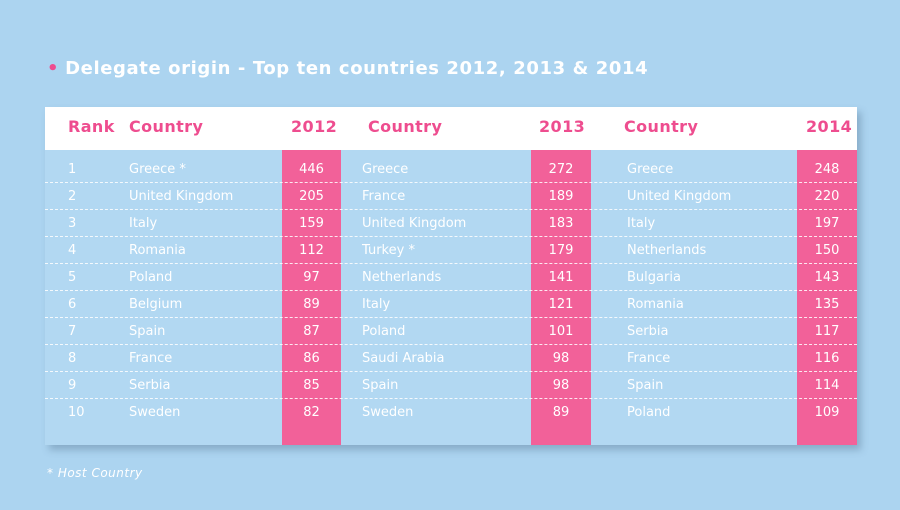 Image resolution: width=900 pixels, height=510 pixels. I want to click on table-row: 5 Poland 97 Netherlands 141 Bulgaria 143, so click(451, 277).